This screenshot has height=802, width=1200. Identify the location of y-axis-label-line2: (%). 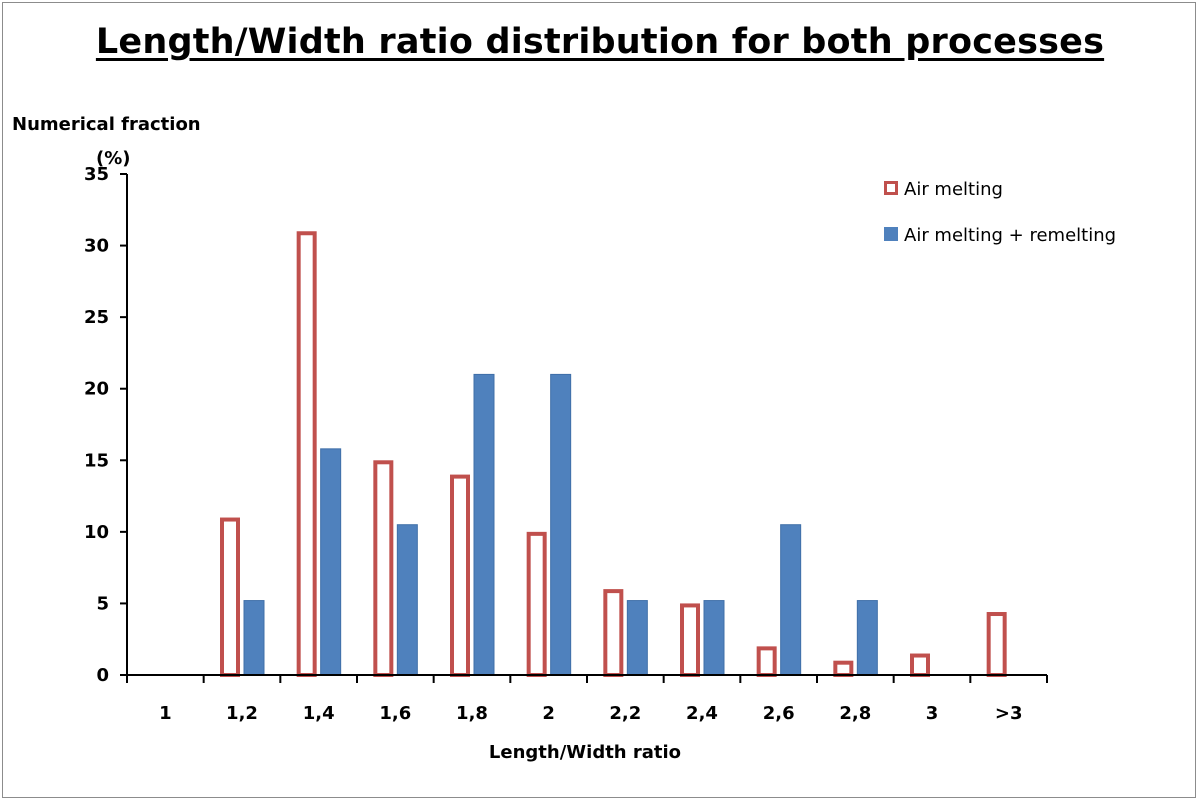
(113, 158).